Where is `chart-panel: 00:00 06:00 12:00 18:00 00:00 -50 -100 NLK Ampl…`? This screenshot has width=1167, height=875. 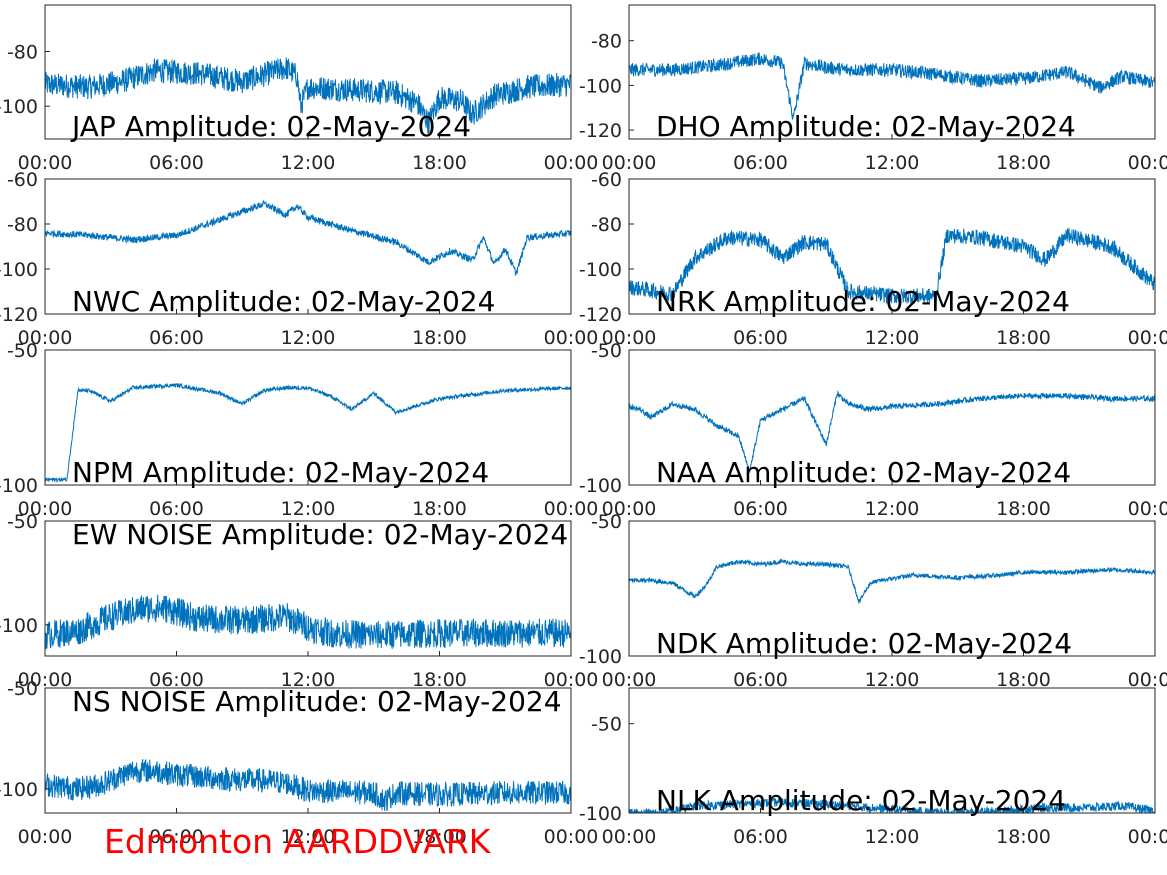 chart-panel: 00:00 06:00 12:00 18:00 00:00 -50 -100 NLK Ampl… is located at coordinates (873, 767).